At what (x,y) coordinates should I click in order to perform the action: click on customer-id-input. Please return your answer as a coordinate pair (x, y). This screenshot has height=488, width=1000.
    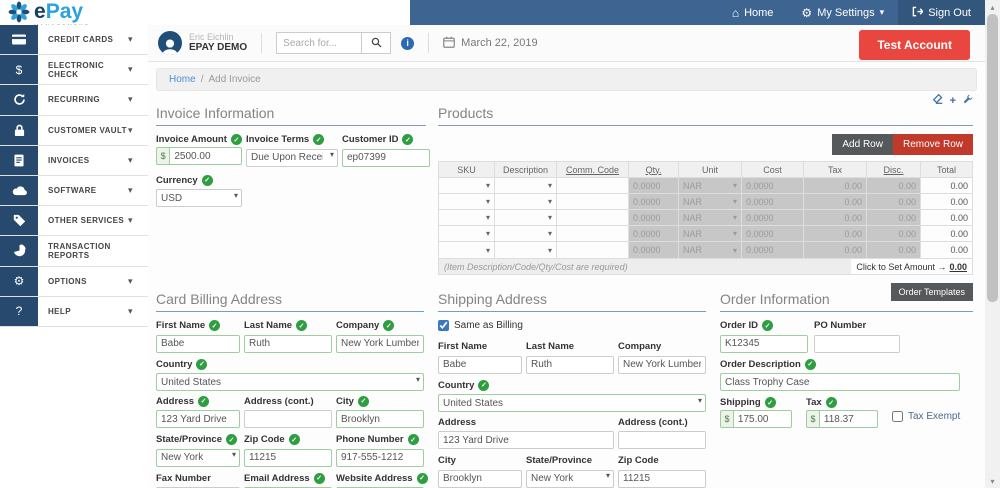
    Looking at the image, I should click on (386, 157).